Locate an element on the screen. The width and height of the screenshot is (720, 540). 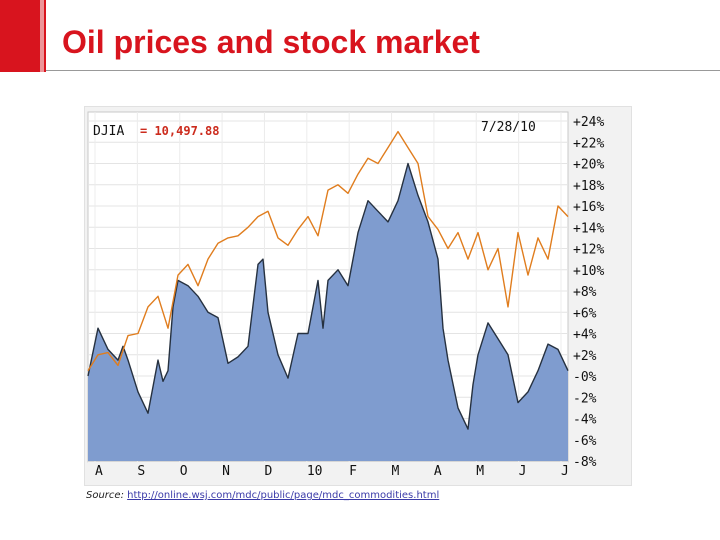
y-tick-label: -4% is located at coordinates (585, 420).